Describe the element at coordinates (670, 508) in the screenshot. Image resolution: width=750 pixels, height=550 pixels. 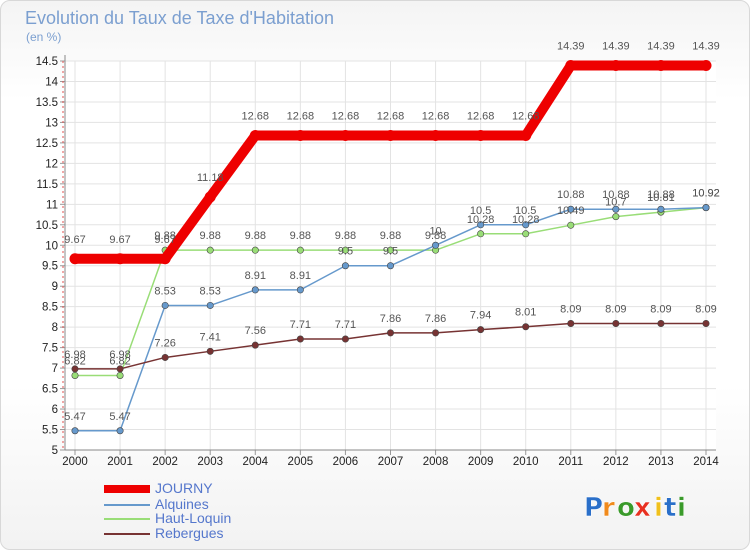
I see `logo-letter: t` at that location.